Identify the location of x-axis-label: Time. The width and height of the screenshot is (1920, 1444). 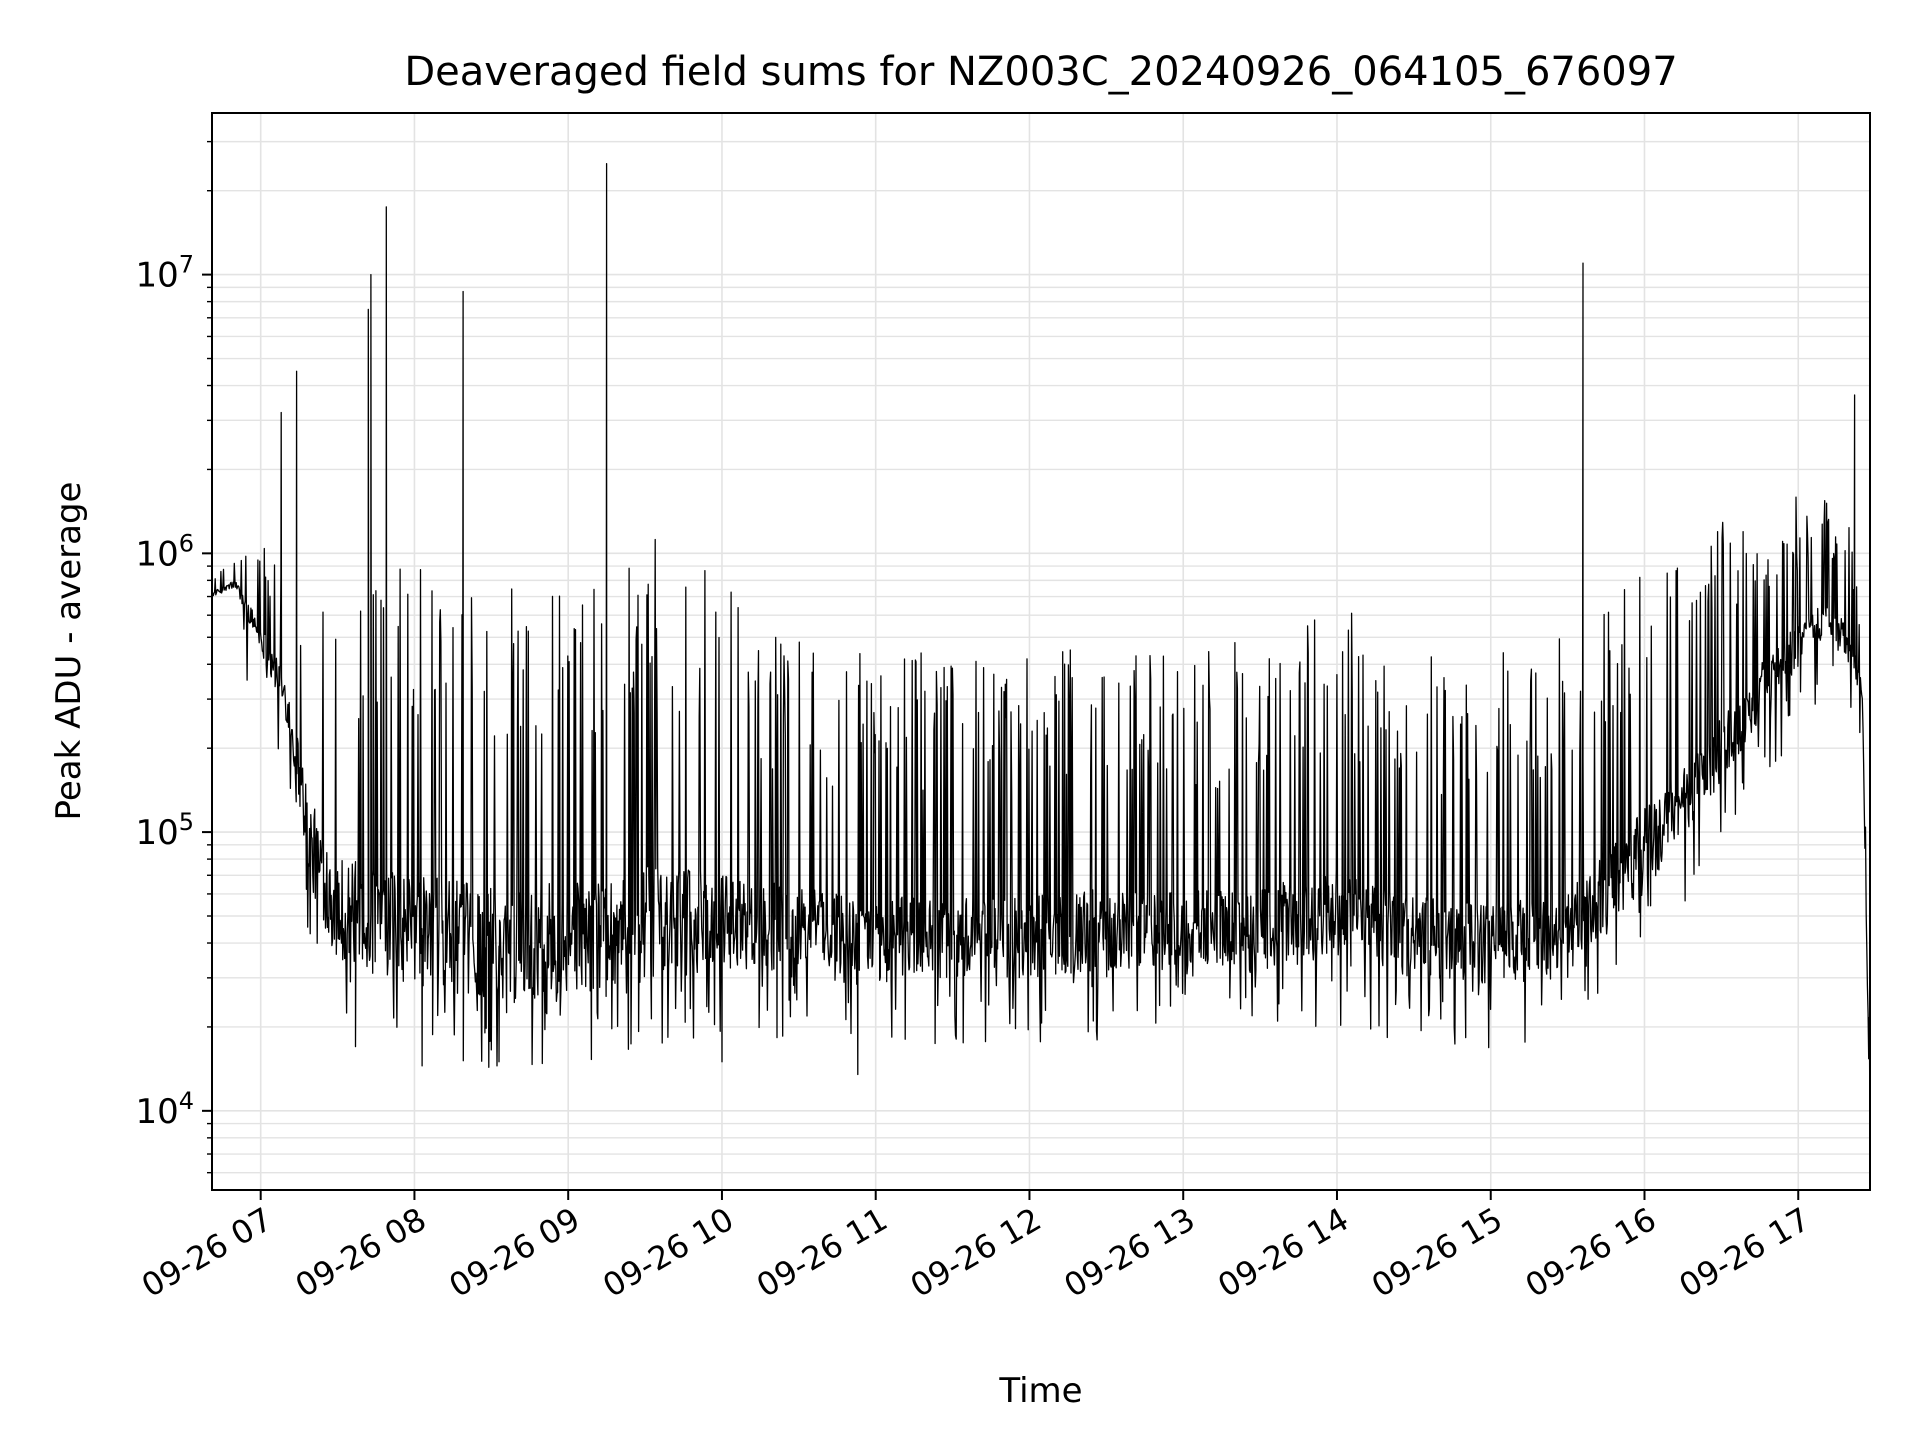
(1040, 1391).